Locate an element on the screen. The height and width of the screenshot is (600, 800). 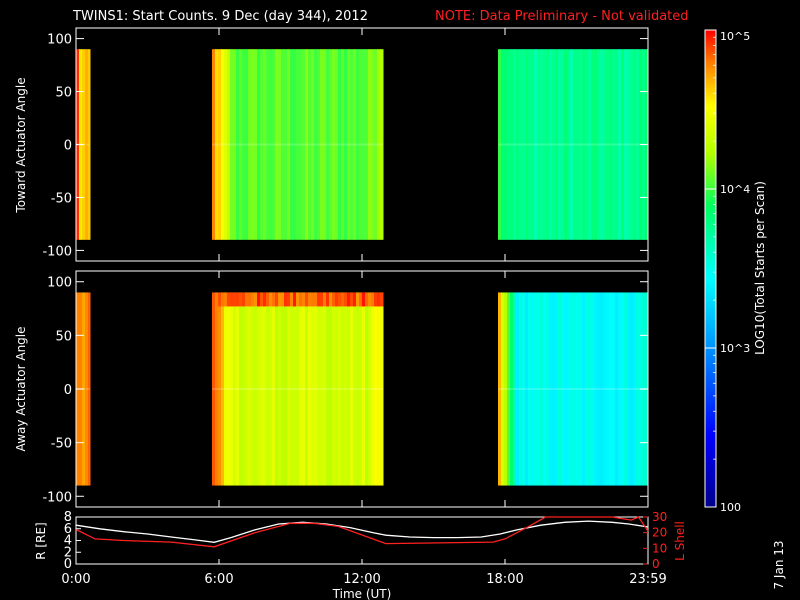
orbit-y-tick-label: 0 is located at coordinates (68, 564).